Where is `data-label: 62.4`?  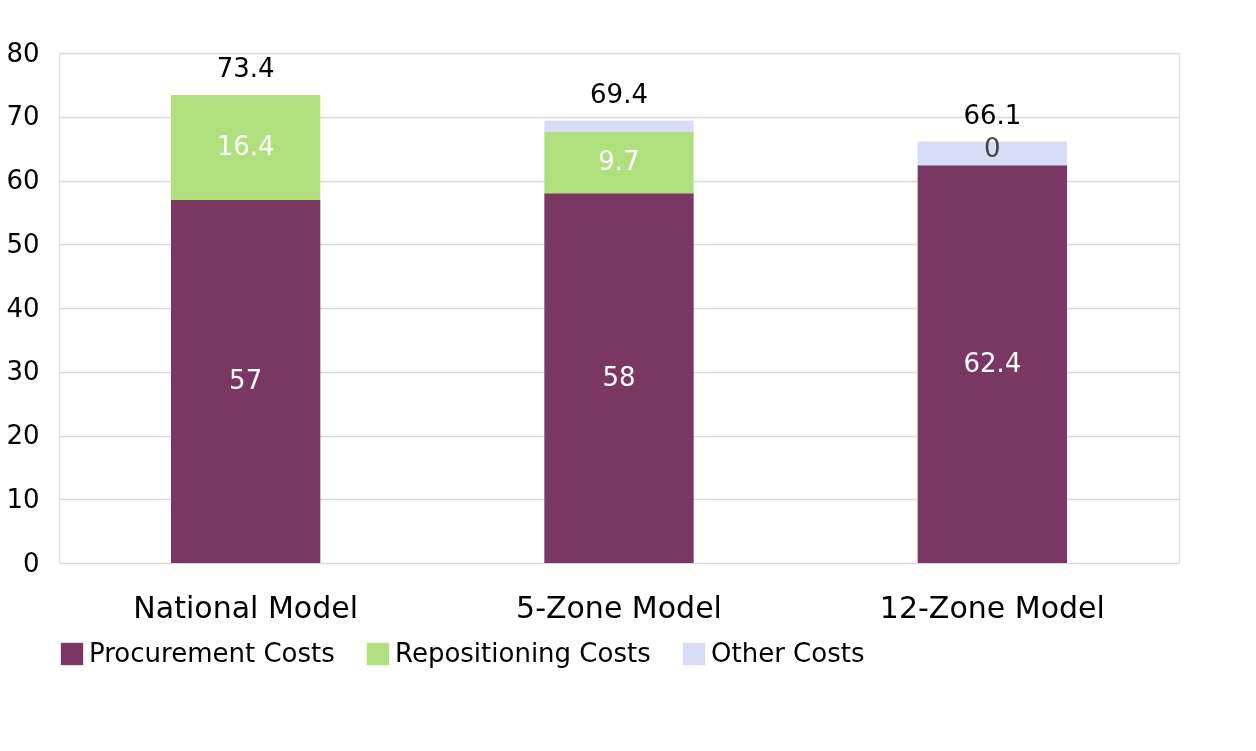 data-label: 62.4 is located at coordinates (992, 363).